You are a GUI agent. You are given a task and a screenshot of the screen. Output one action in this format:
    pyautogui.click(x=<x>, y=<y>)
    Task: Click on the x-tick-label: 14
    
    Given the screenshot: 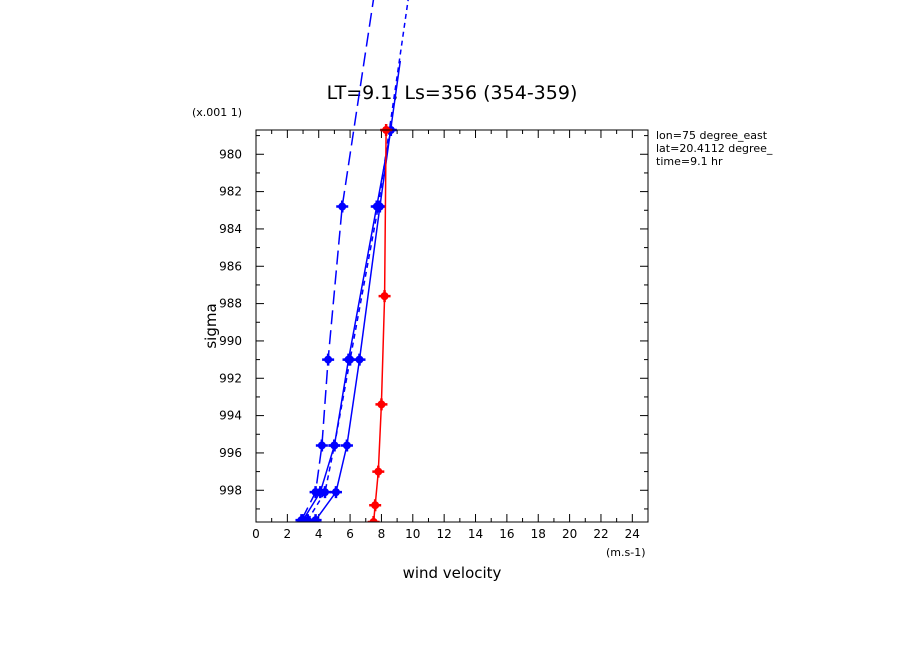 What is the action you would take?
    pyautogui.click(x=475, y=534)
    